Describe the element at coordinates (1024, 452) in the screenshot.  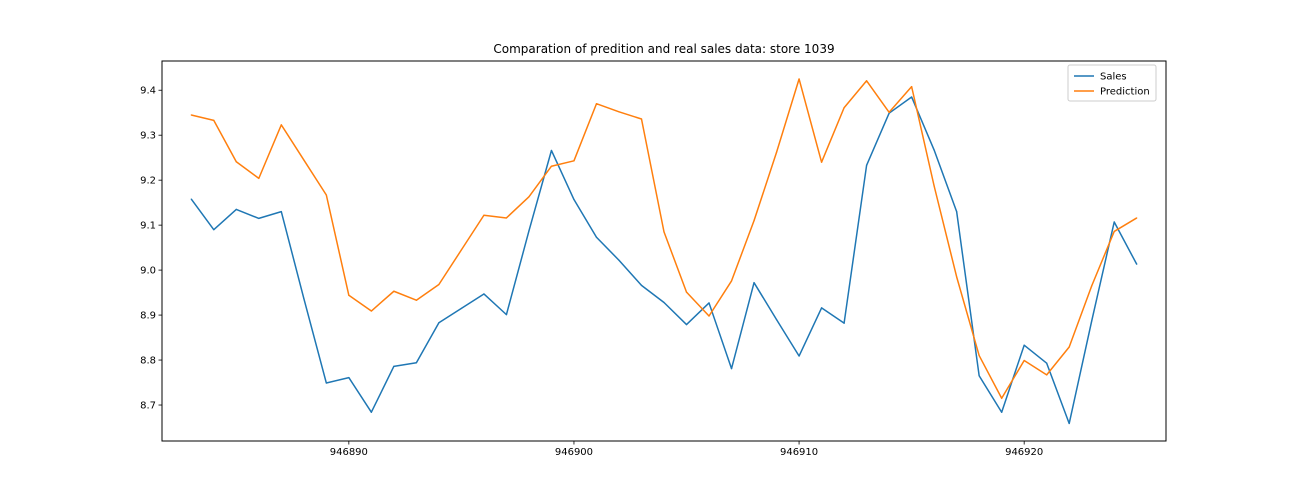
I see `x-tick-label: 946920` at that location.